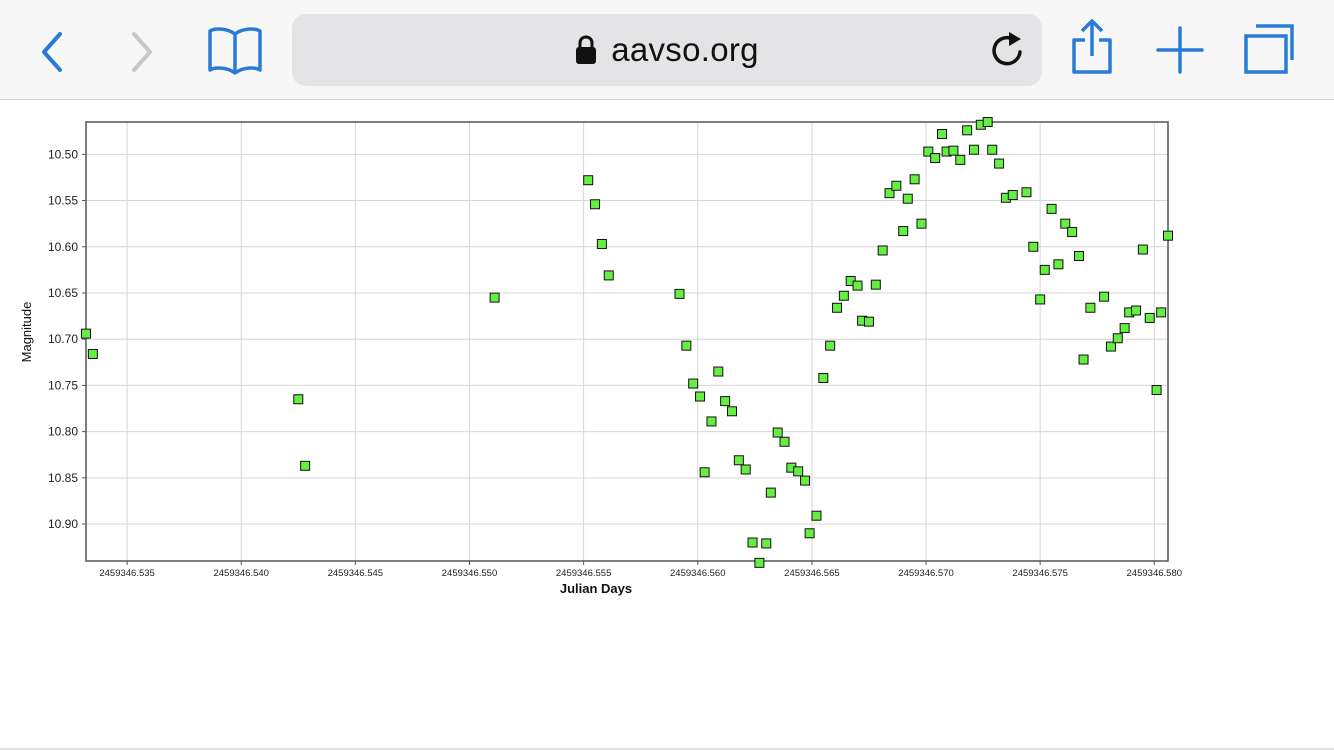 The height and width of the screenshot is (750, 1334). What do you see at coordinates (1094, 48) in the screenshot?
I see `share-button` at bounding box center [1094, 48].